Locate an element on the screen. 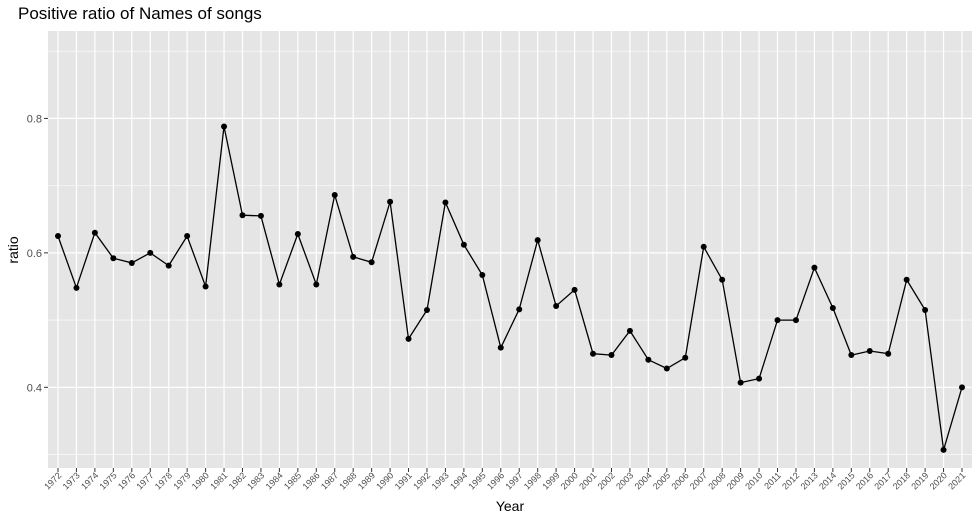 The height and width of the screenshot is (521, 980). x-tick-label: 1997 is located at coordinates (513, 480).